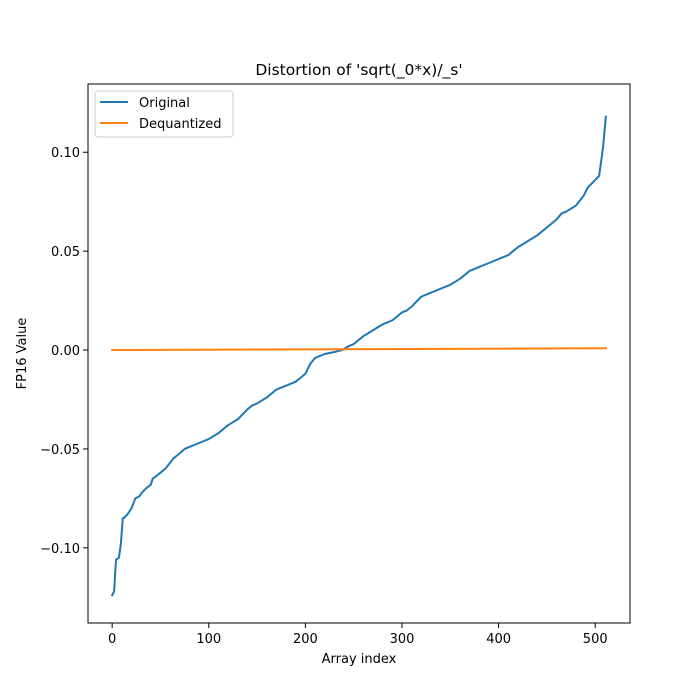  I want to click on legend-label-original: Original, so click(164, 103).